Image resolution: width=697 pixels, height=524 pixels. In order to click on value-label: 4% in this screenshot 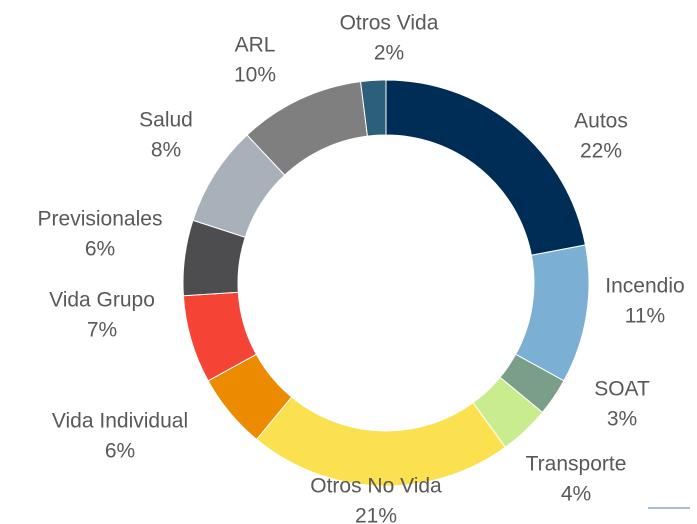, I will do `click(576, 494)`.